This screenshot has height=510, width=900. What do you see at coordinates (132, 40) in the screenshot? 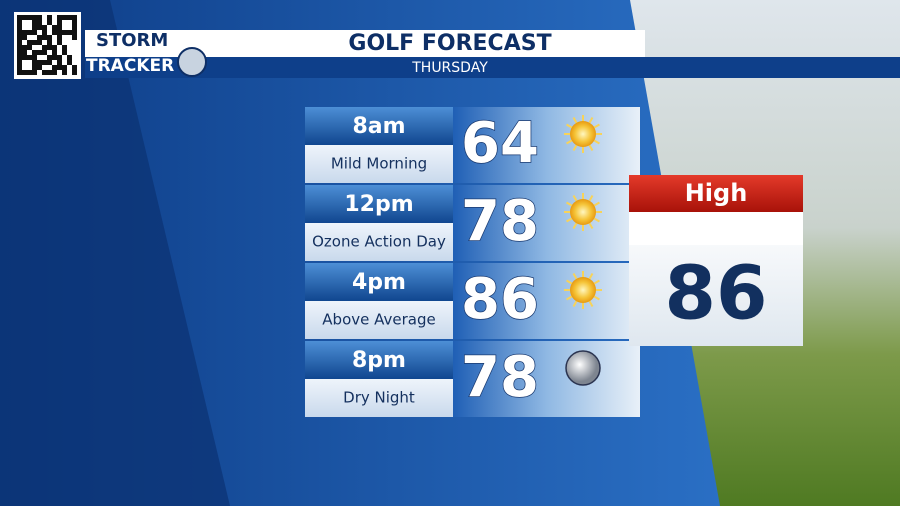
I see `logo-top: STORM` at bounding box center [132, 40].